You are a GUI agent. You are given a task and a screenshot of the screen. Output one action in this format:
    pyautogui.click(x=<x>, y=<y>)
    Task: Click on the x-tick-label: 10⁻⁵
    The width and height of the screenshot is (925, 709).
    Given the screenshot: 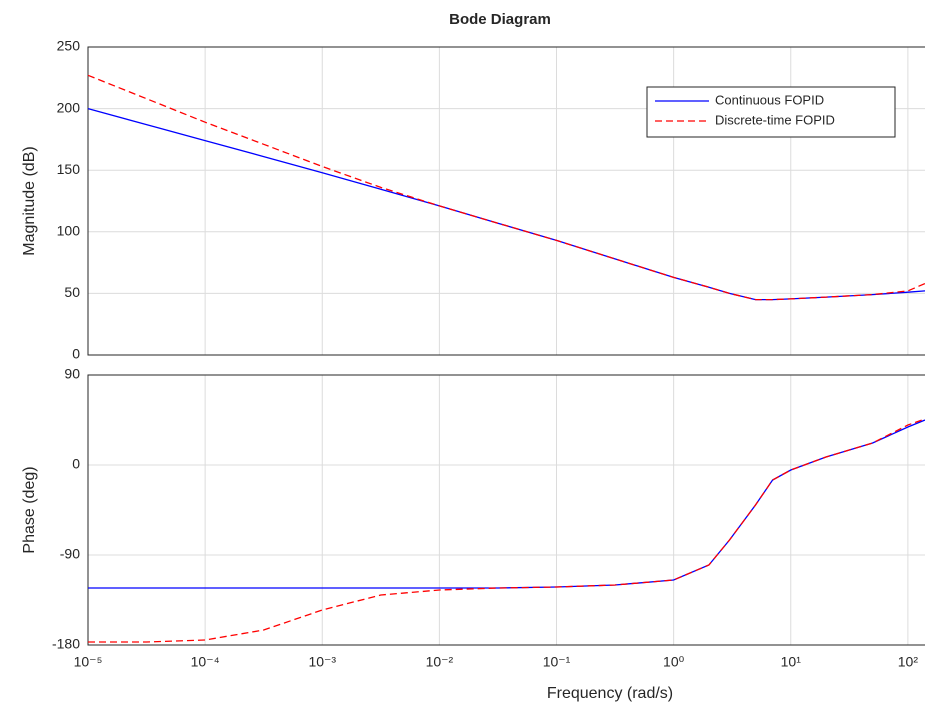 What is the action you would take?
    pyautogui.click(x=88, y=662)
    